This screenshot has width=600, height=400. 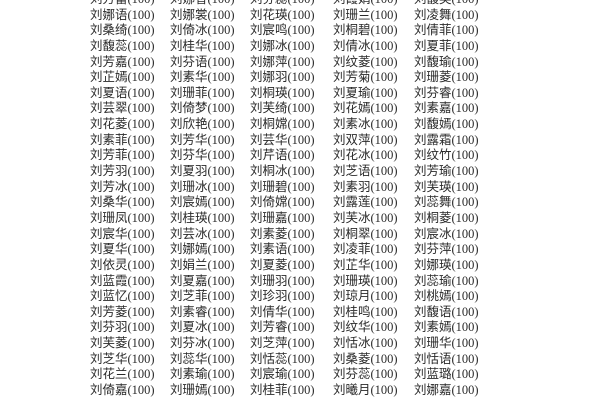 I want to click on name-entry: 刘素睿(100), so click(x=202, y=313).